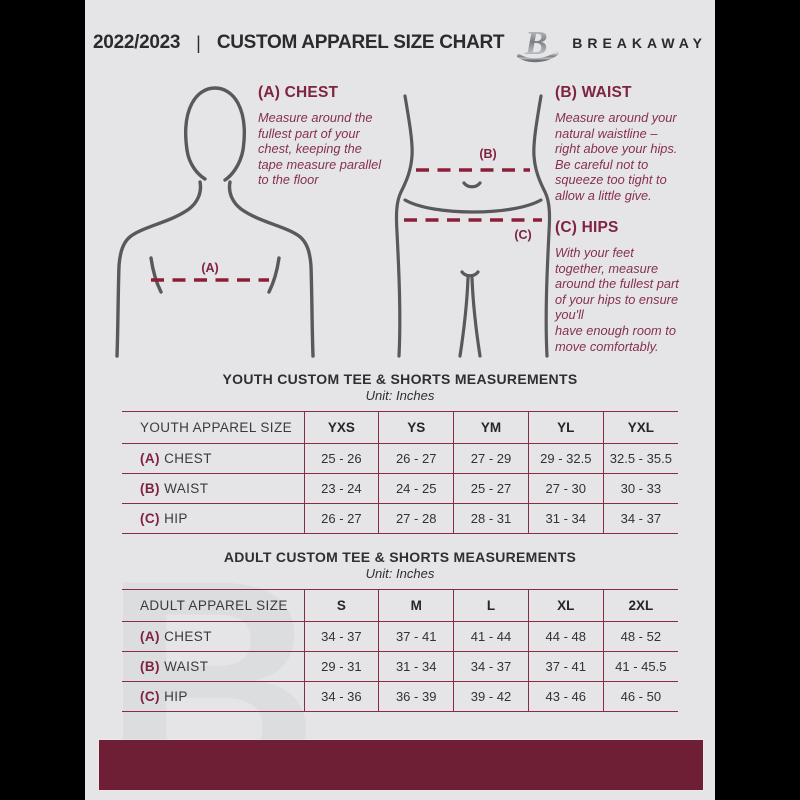  What do you see at coordinates (640, 488) in the screenshot?
I see `cell: 30 - 33` at bounding box center [640, 488].